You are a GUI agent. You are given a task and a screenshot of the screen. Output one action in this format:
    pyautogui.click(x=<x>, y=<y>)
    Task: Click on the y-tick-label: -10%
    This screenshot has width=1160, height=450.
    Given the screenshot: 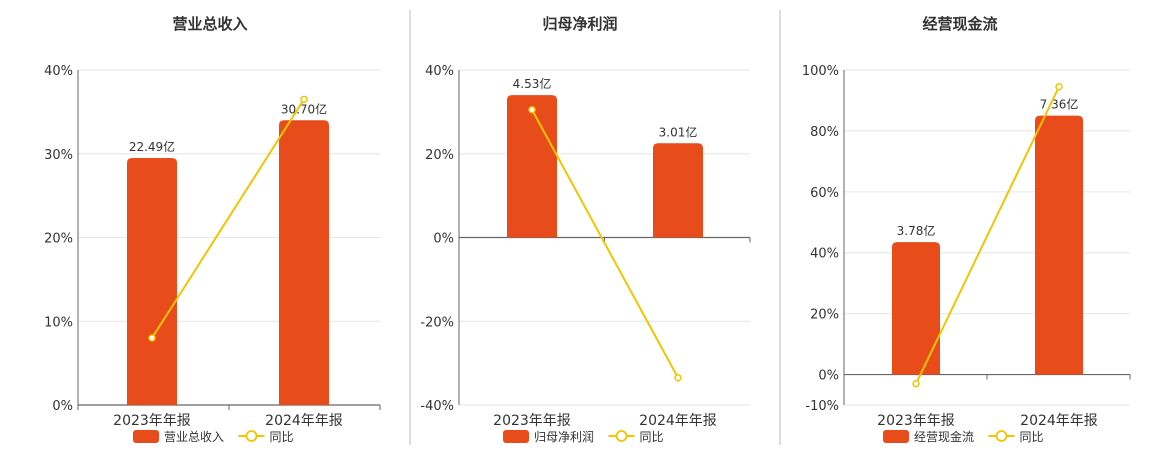 What is the action you would take?
    pyautogui.click(x=822, y=406)
    